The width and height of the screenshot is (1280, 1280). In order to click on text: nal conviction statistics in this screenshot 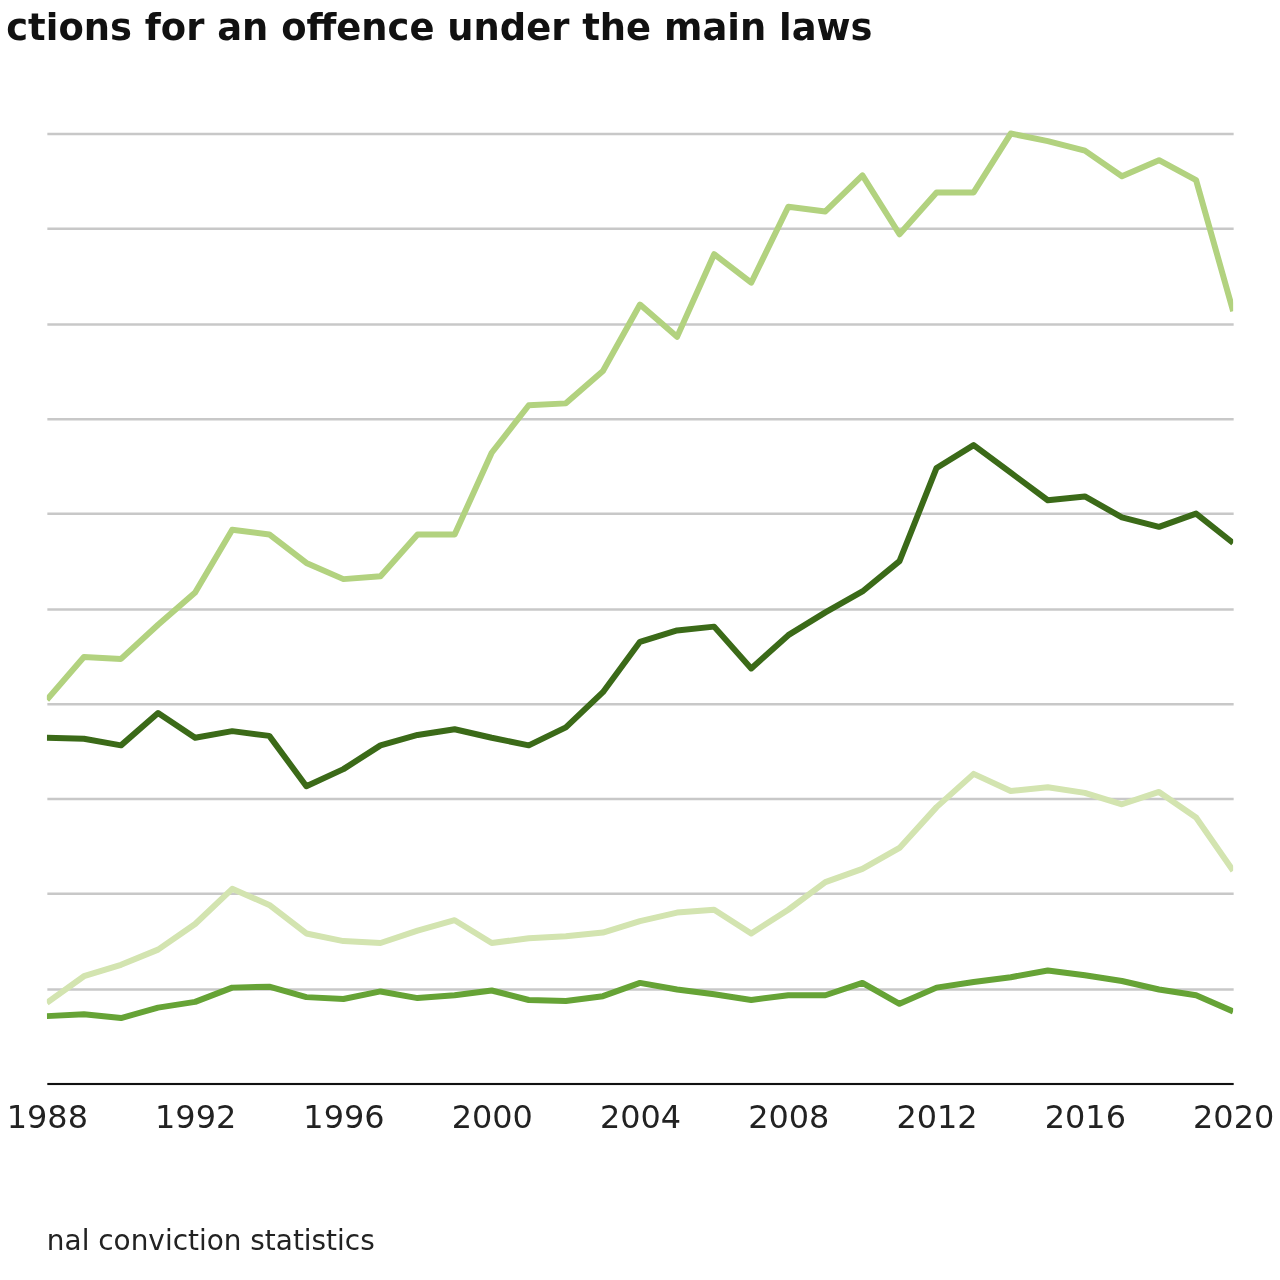, I will do `click(210, 1241)`.